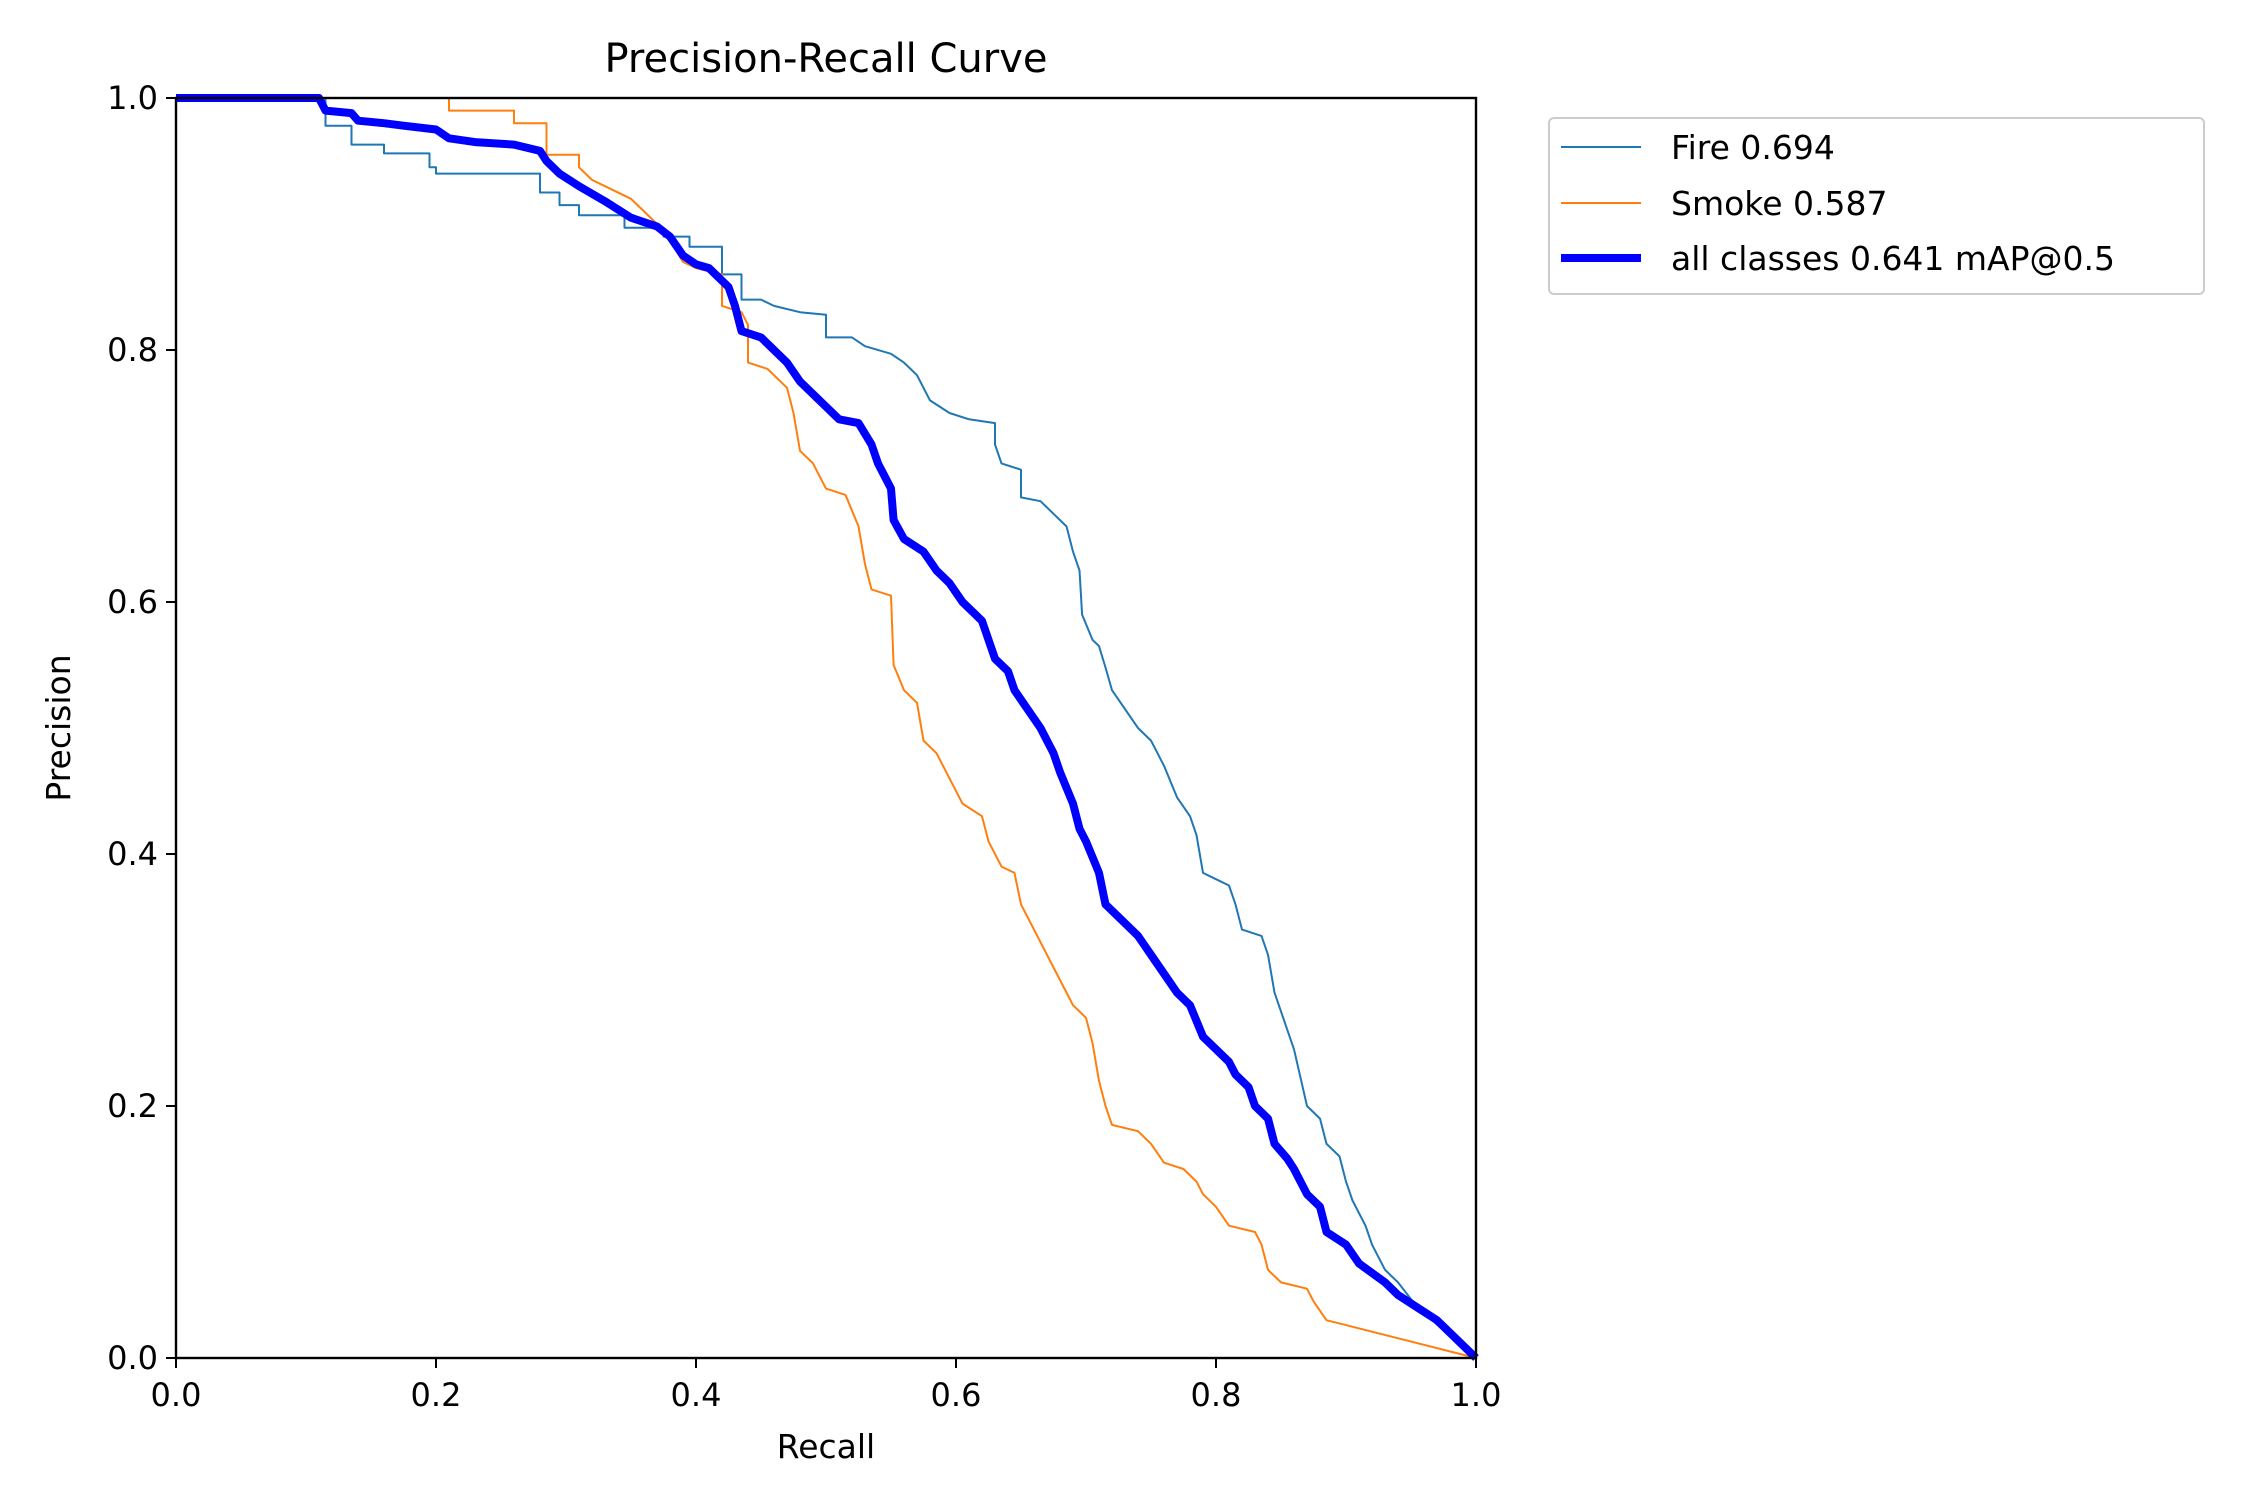 The width and height of the screenshot is (2250, 1500). I want to click on y-tick-label: 0.6, so click(132, 602).